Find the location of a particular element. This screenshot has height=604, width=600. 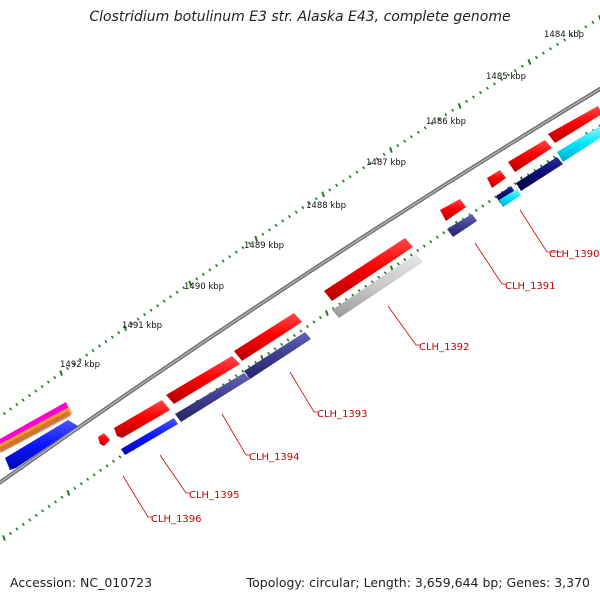

kbp-label: 1485 kbp is located at coordinates (506, 77).